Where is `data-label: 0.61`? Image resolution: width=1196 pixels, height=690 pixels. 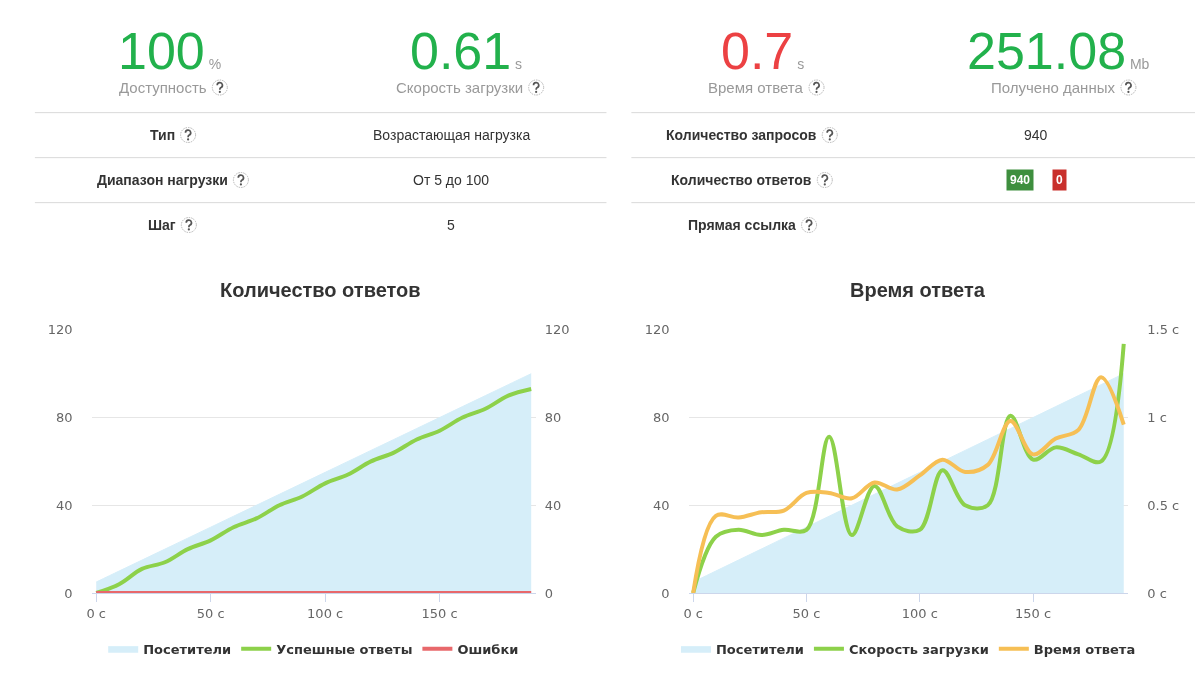
data-label: 0.61 is located at coordinates (461, 51).